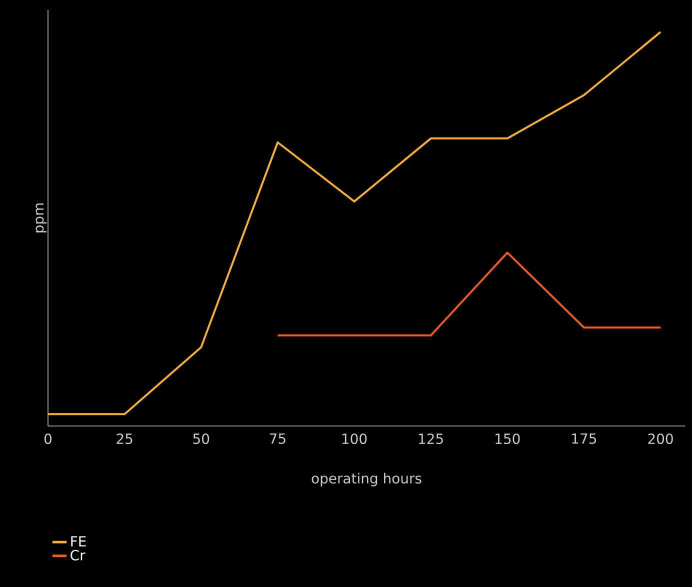  What do you see at coordinates (78, 555) in the screenshot?
I see `legend-label: Cr` at bounding box center [78, 555].